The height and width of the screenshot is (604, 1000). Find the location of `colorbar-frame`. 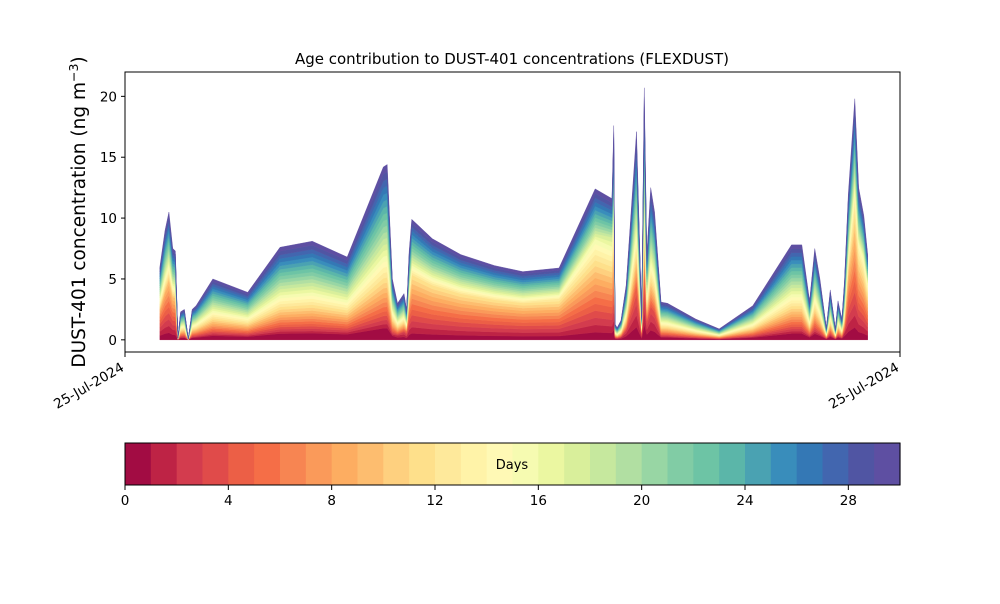

colorbar-frame is located at coordinates (512, 464).